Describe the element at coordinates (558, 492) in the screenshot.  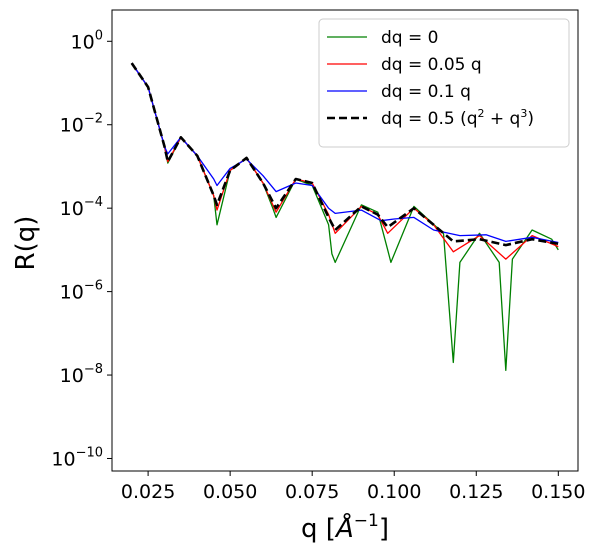
I see `x-tick-label: 0.150` at that location.